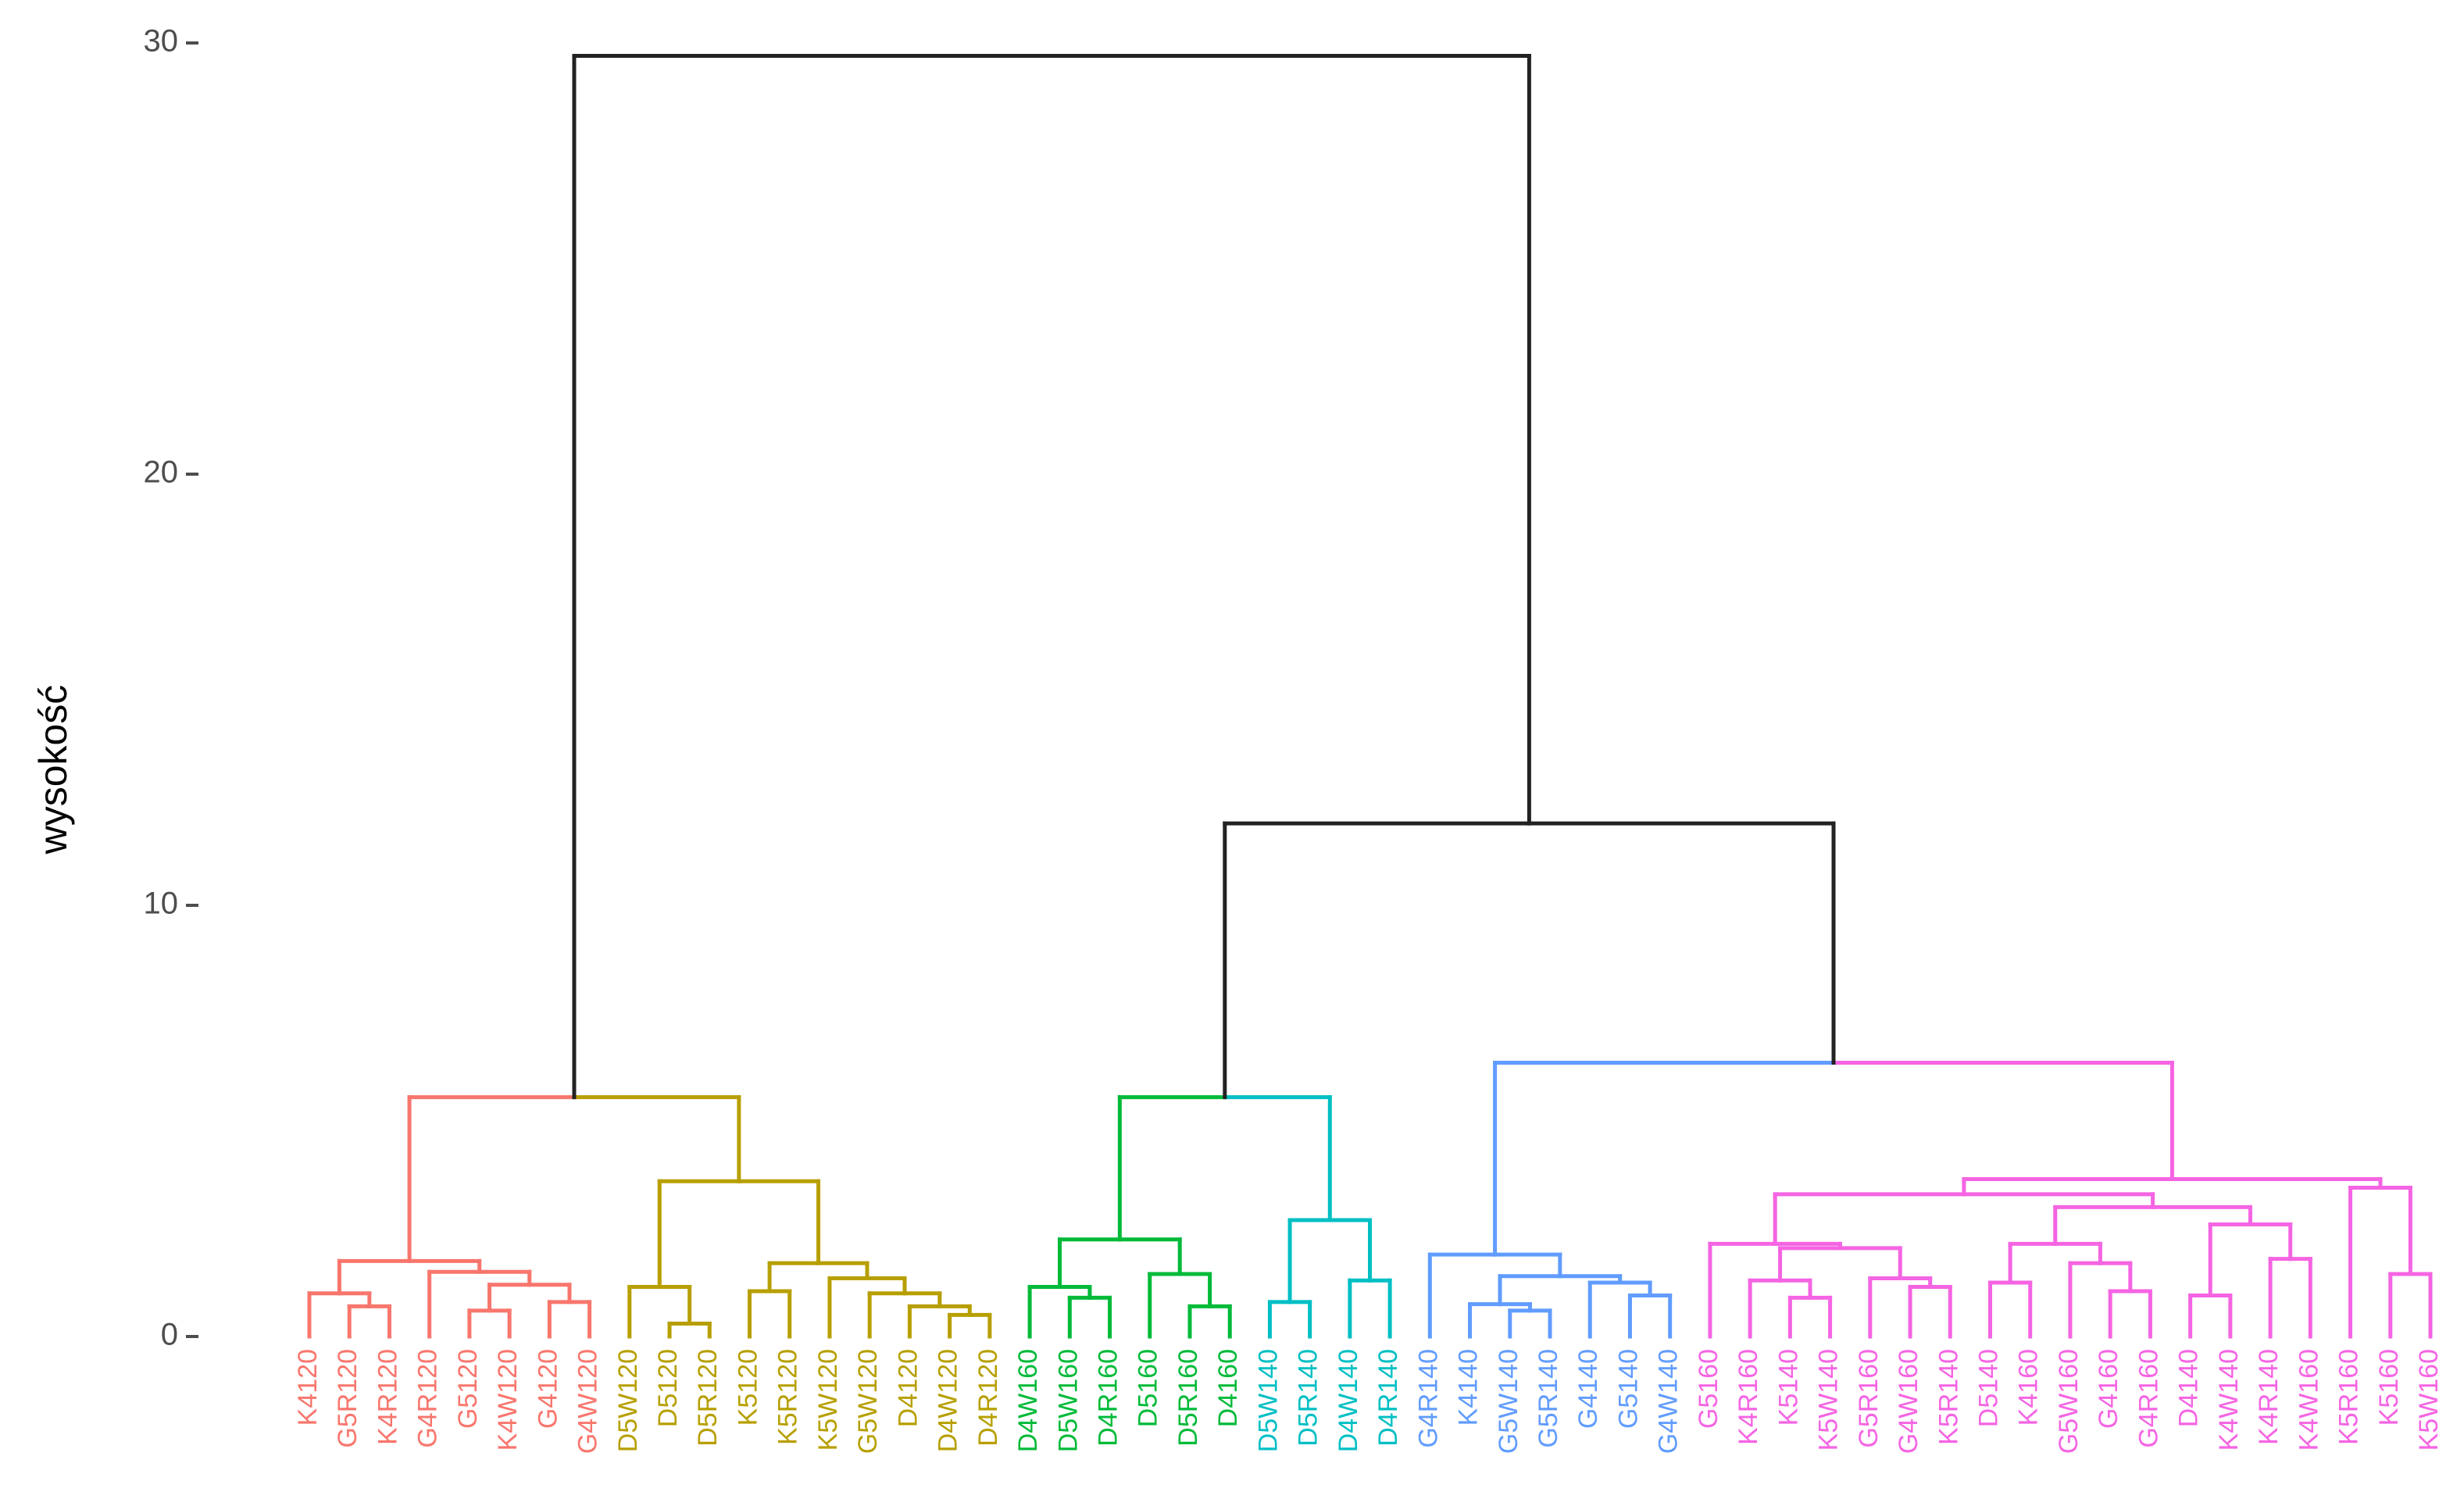 The width and height of the screenshot is (2464, 1506). What do you see at coordinates (1988, 1388) in the screenshot?
I see `leaf-label: D5140` at bounding box center [1988, 1388].